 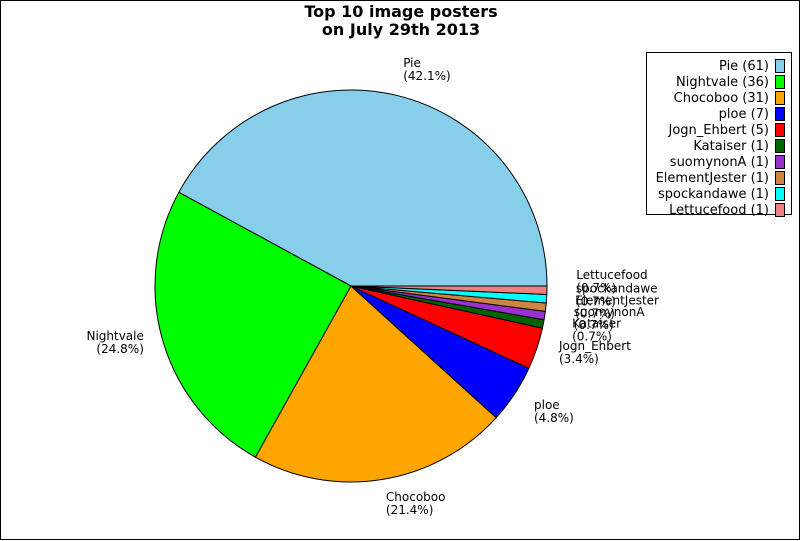 I want to click on slice-label-suomynona: suomynonA (0.7%), so click(x=610, y=318).